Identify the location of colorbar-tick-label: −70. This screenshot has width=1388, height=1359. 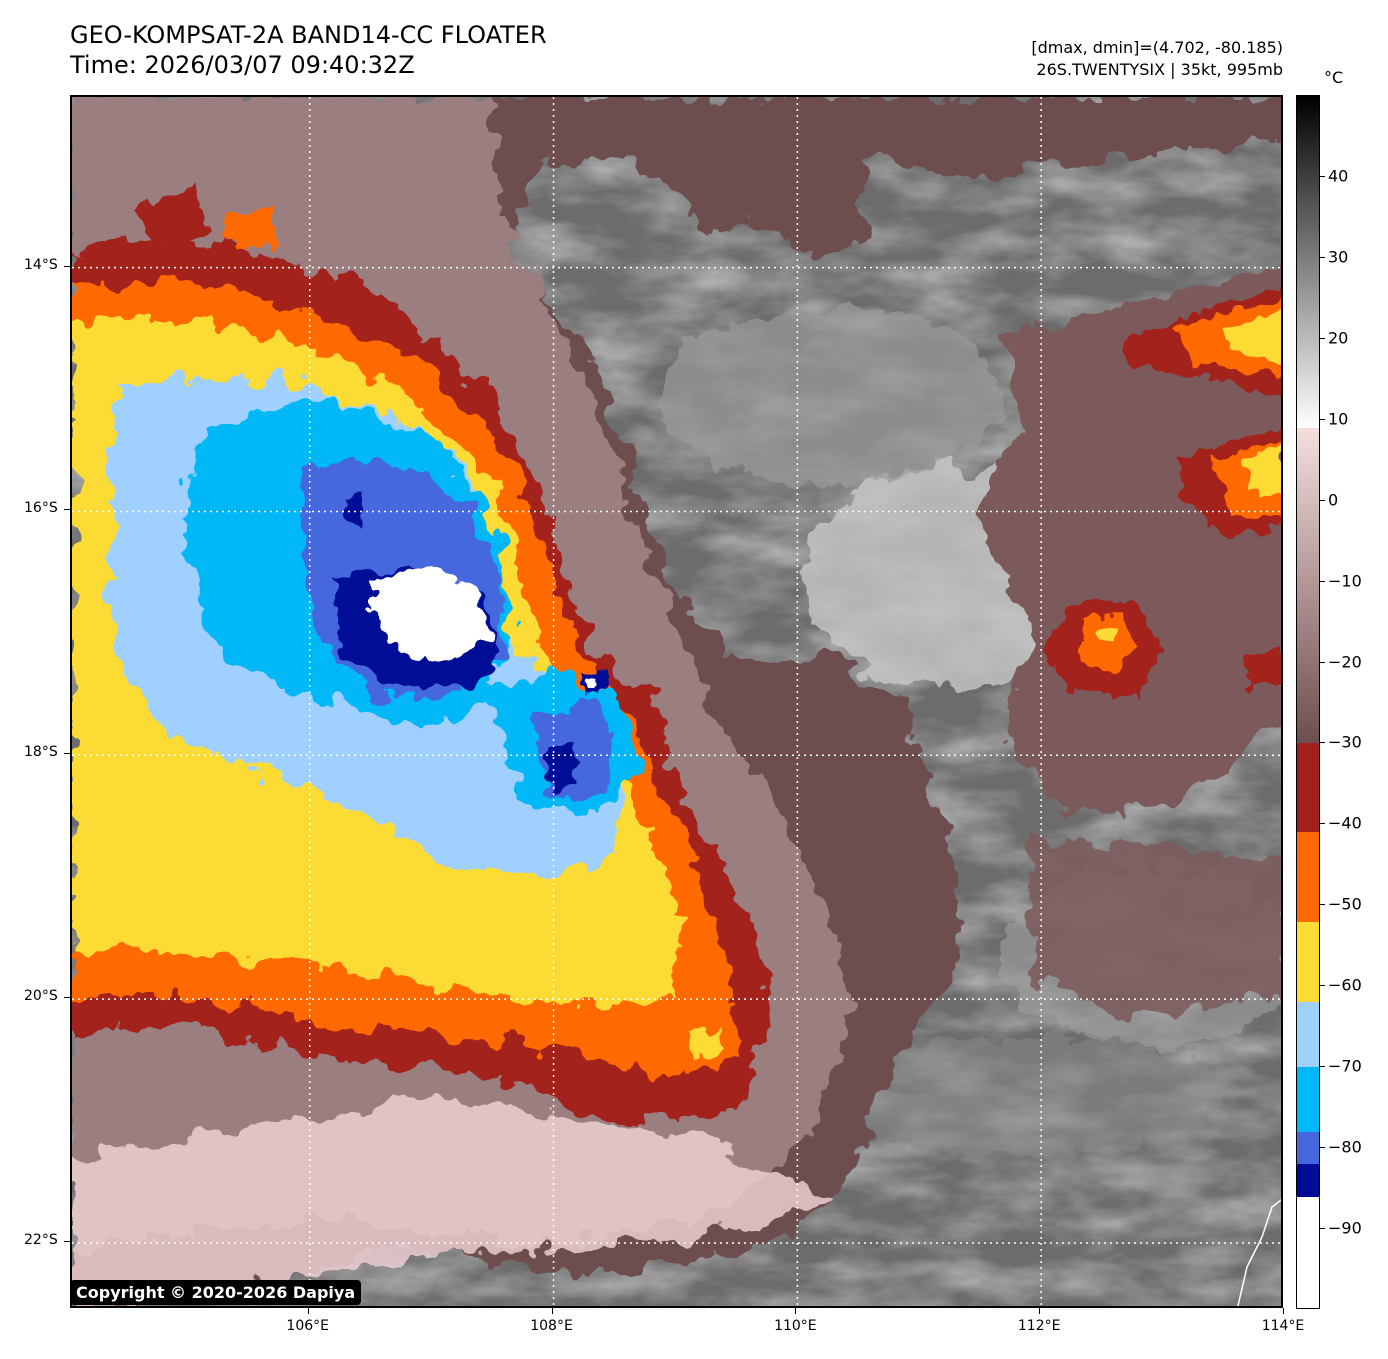
(1345, 1066).